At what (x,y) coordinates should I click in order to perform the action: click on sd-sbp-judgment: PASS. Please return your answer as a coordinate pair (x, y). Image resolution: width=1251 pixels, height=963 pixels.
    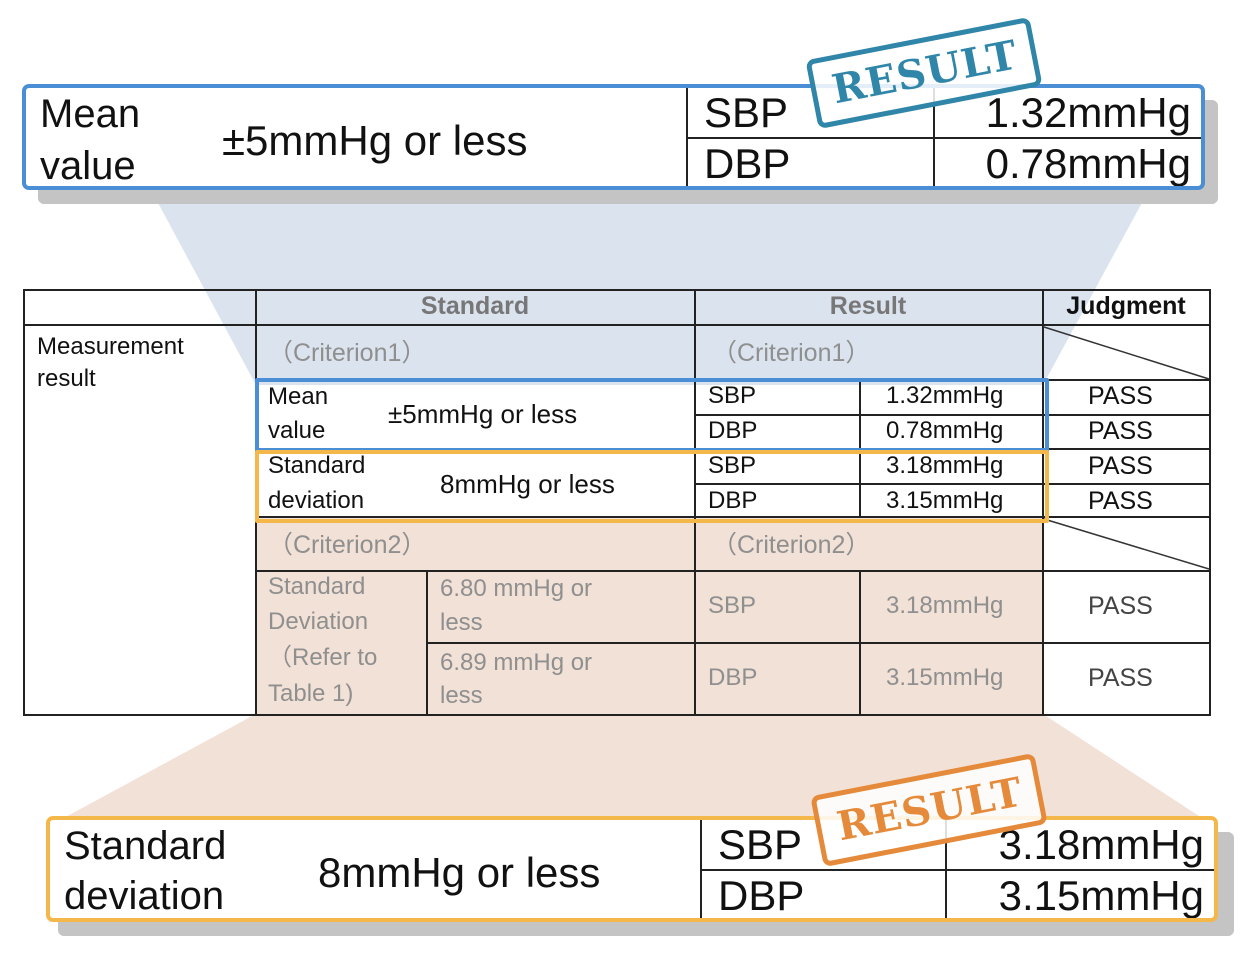
    Looking at the image, I should click on (1120, 466).